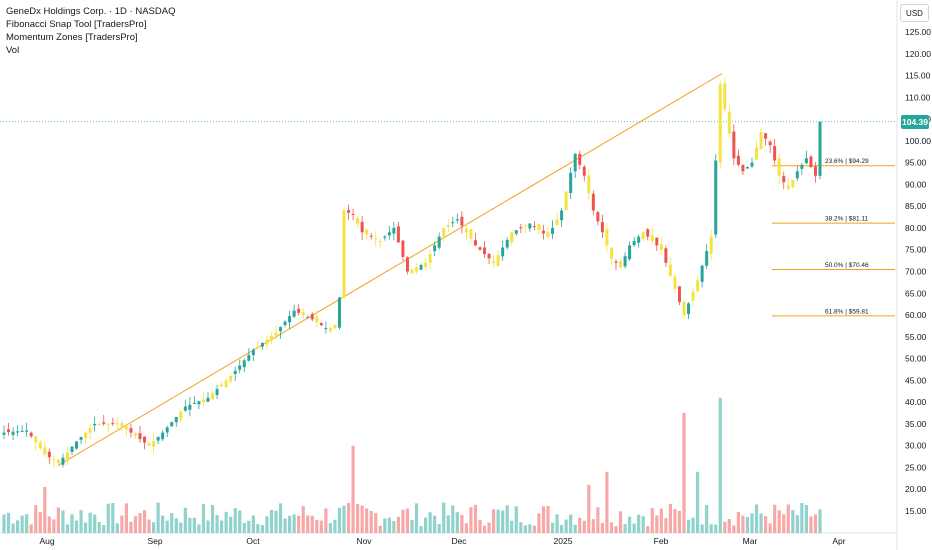 This screenshot has height=550, width=932. I want to click on price-tick-label: 40.00, so click(916, 402).